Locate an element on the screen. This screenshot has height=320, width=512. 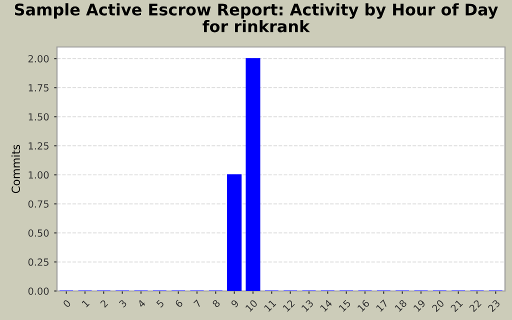
x-tick-label: 18 is located at coordinates (401, 305).